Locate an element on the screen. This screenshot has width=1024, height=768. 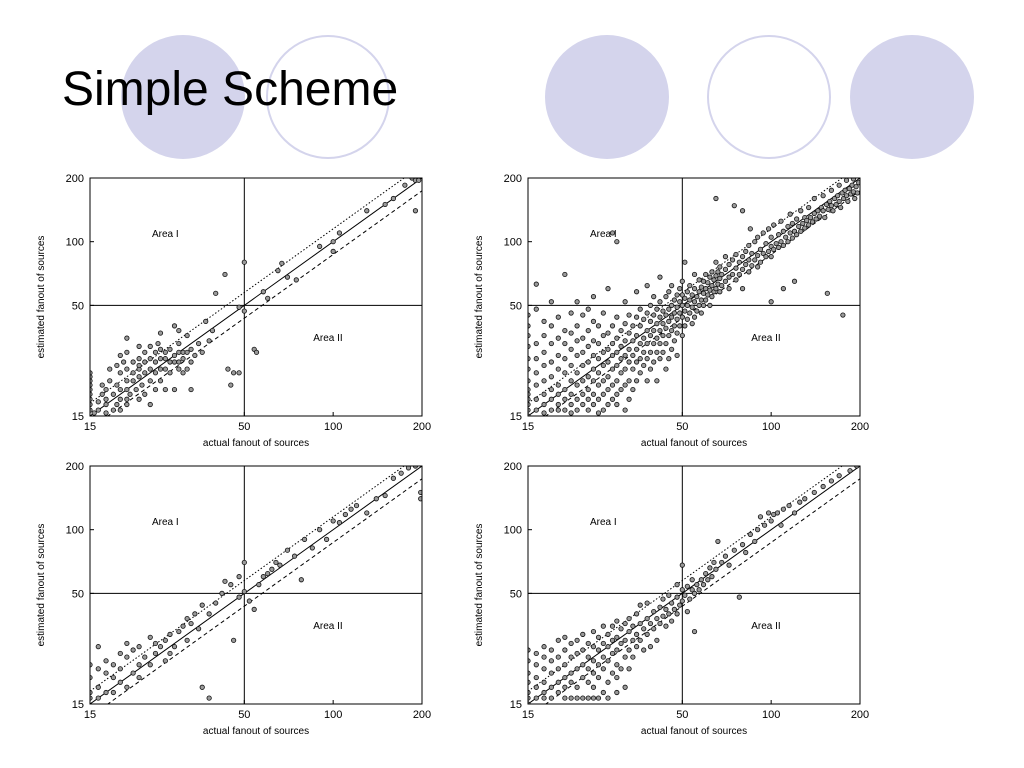
decorative-circle is located at coordinates (328, 97).